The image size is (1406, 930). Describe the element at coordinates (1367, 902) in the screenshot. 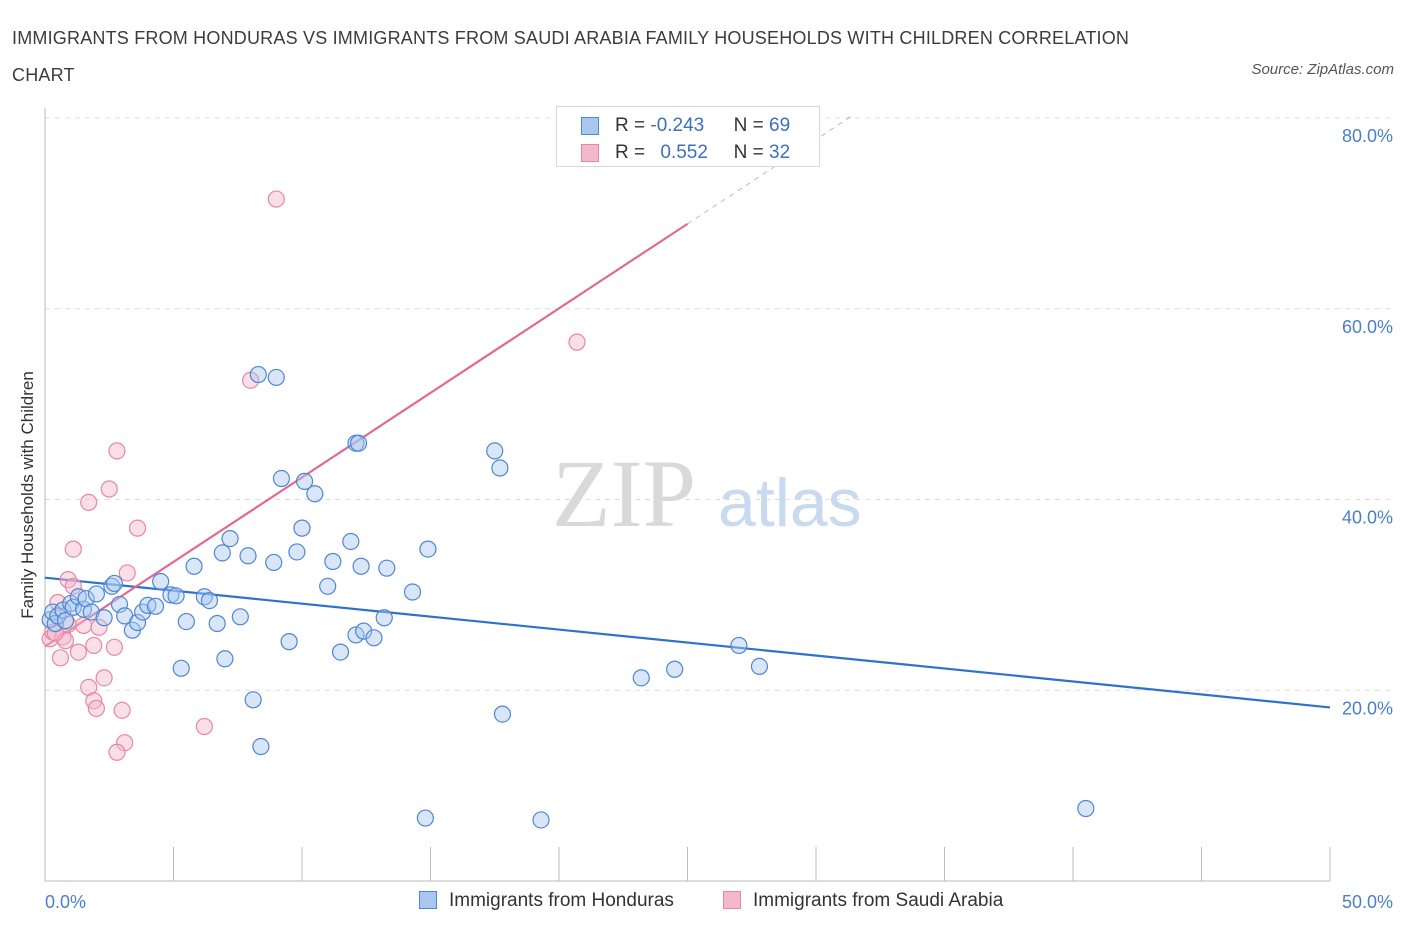

I see `x-tick-label: 50.0%` at that location.